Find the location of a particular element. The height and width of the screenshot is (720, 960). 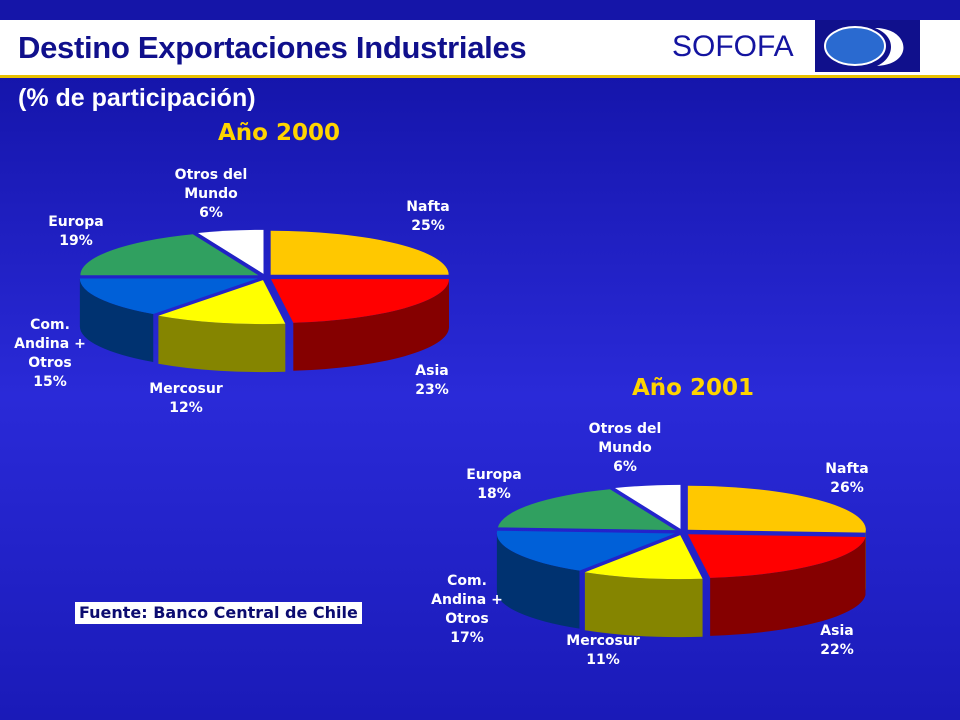

pie-chart-2000 is located at coordinates (264, 301).